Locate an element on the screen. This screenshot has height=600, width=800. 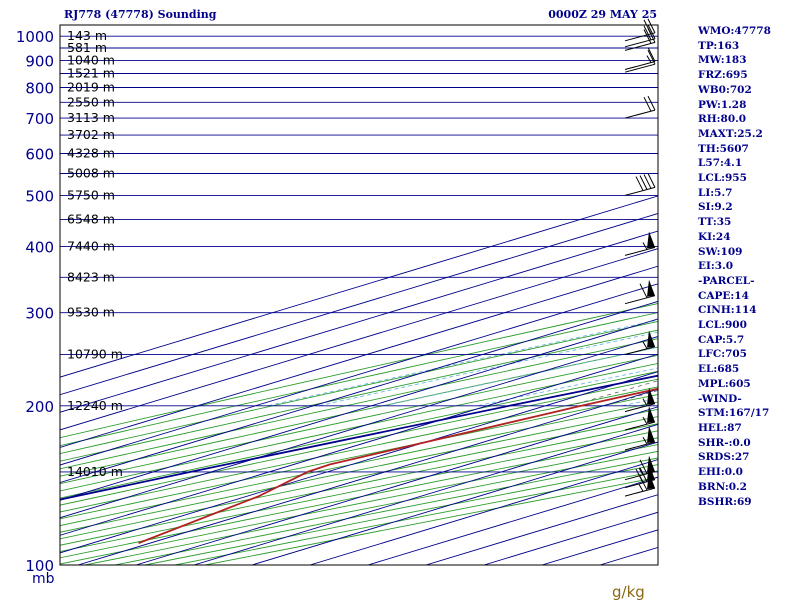
pressure-tick-label: 800 is located at coordinates (39, 89).